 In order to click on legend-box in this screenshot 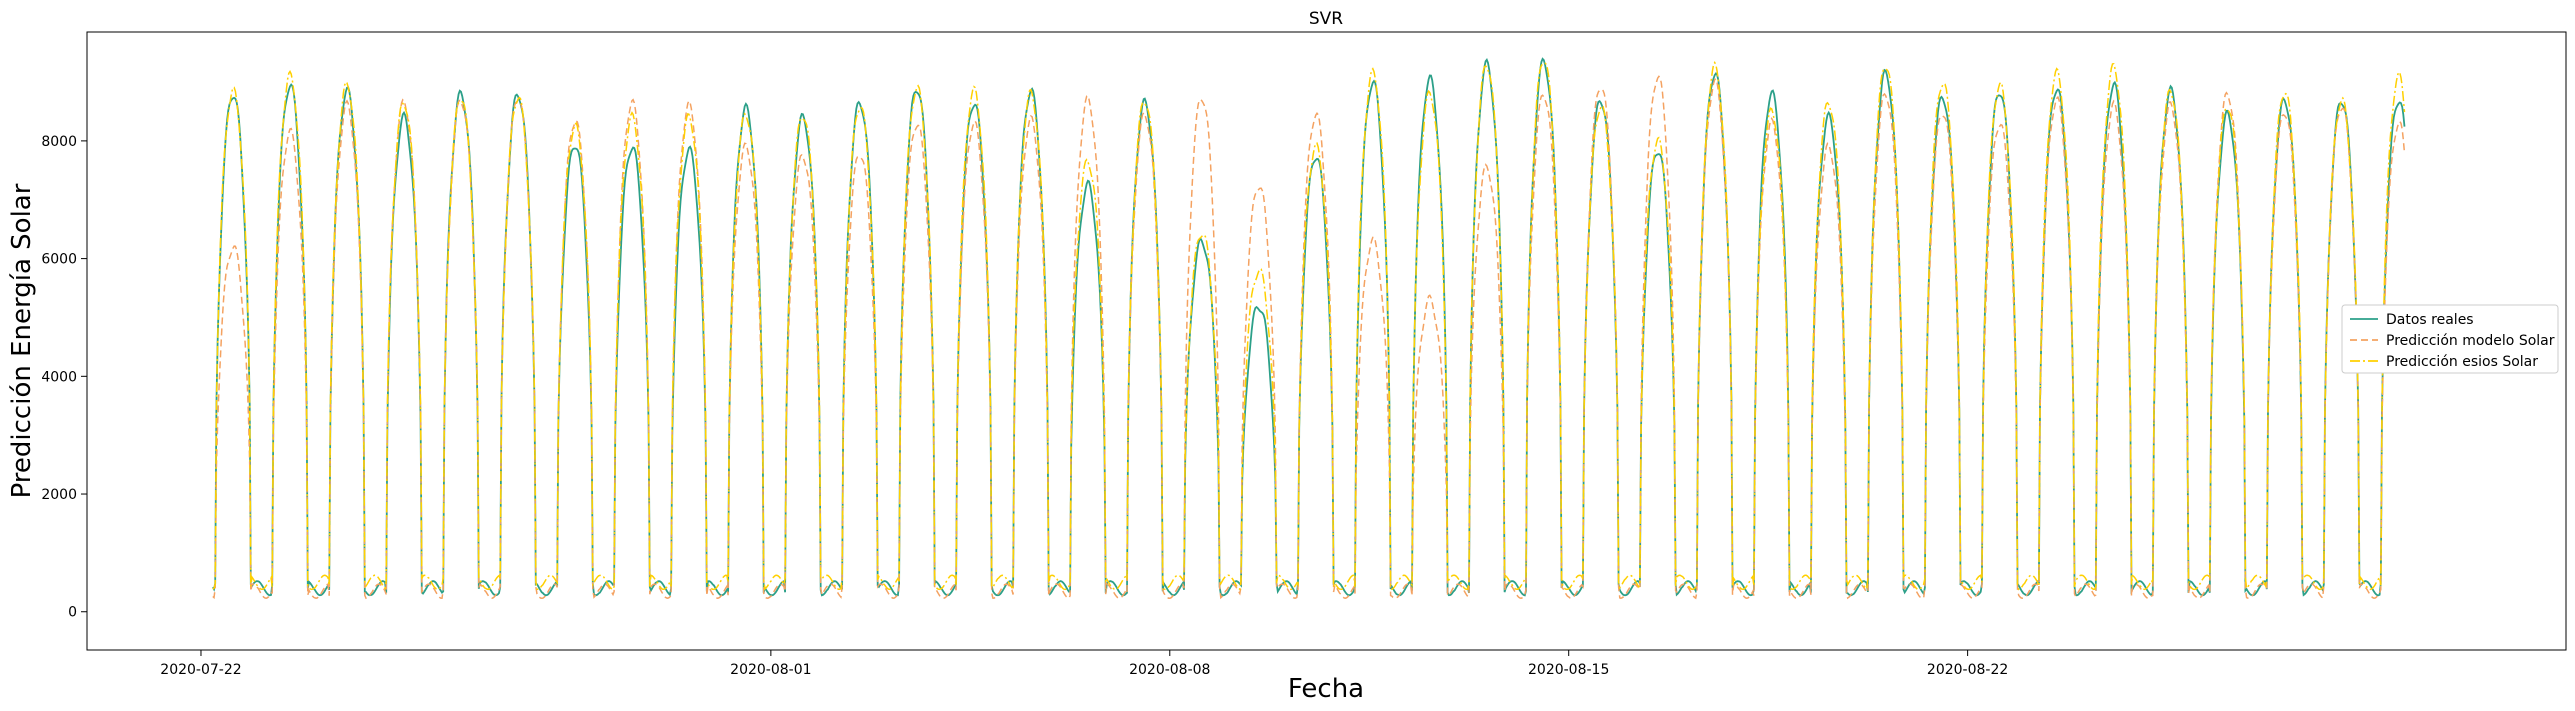, I will do `click(2450, 339)`.